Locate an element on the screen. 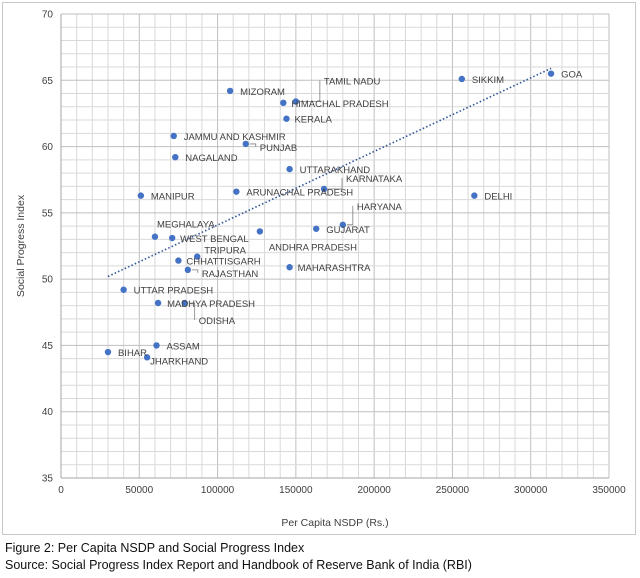 This screenshot has height=578, width=640. data-point-chhattisgarh is located at coordinates (178, 260).